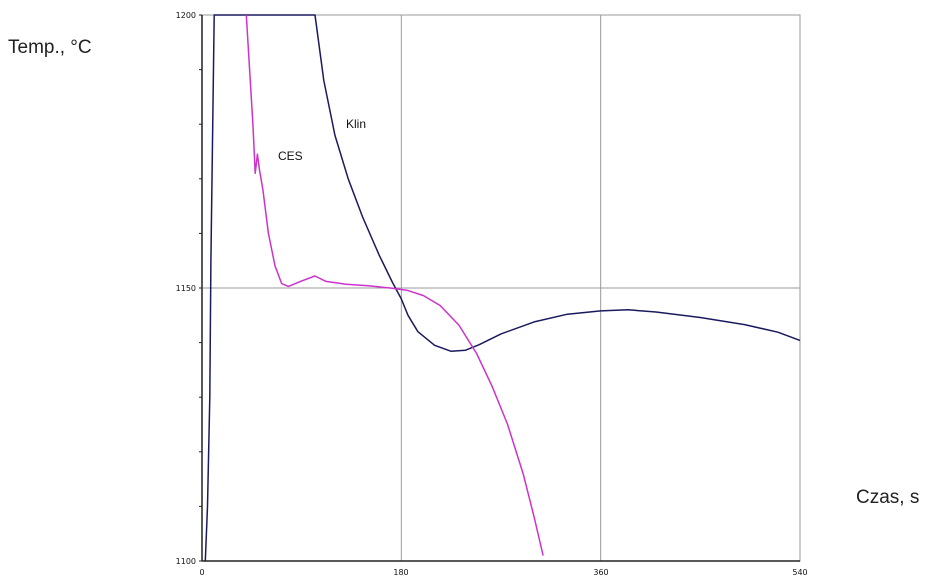 The height and width of the screenshot is (581, 949). Describe the element at coordinates (888, 497) in the screenshot. I see `x-axis-title: Czas, s` at that location.